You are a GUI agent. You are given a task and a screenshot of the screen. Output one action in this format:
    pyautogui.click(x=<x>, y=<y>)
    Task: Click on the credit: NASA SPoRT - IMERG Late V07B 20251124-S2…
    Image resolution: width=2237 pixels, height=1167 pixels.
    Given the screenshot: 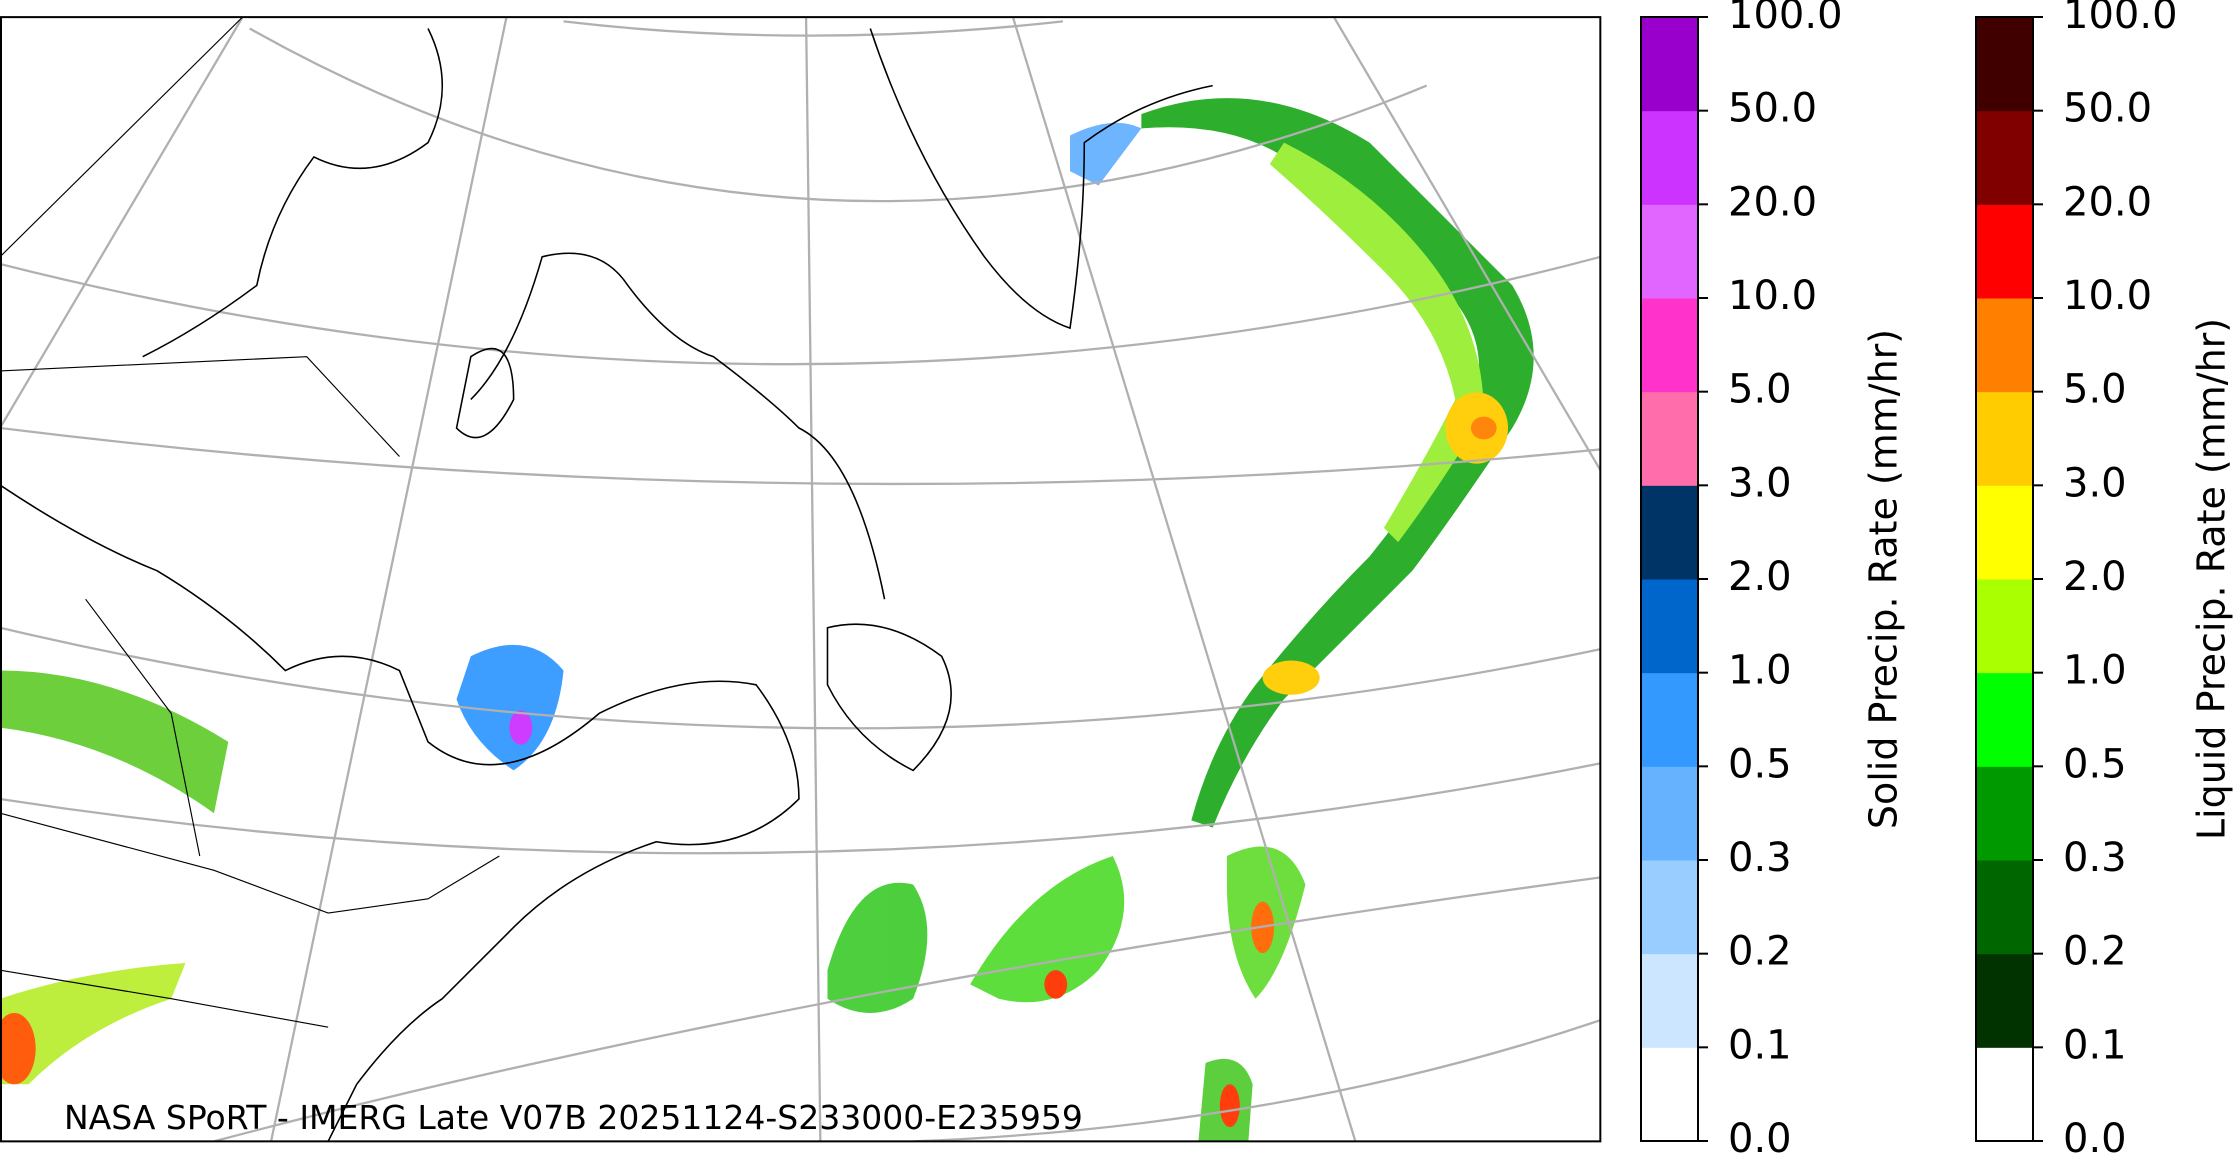 What is the action you would take?
    pyautogui.click(x=573, y=1117)
    